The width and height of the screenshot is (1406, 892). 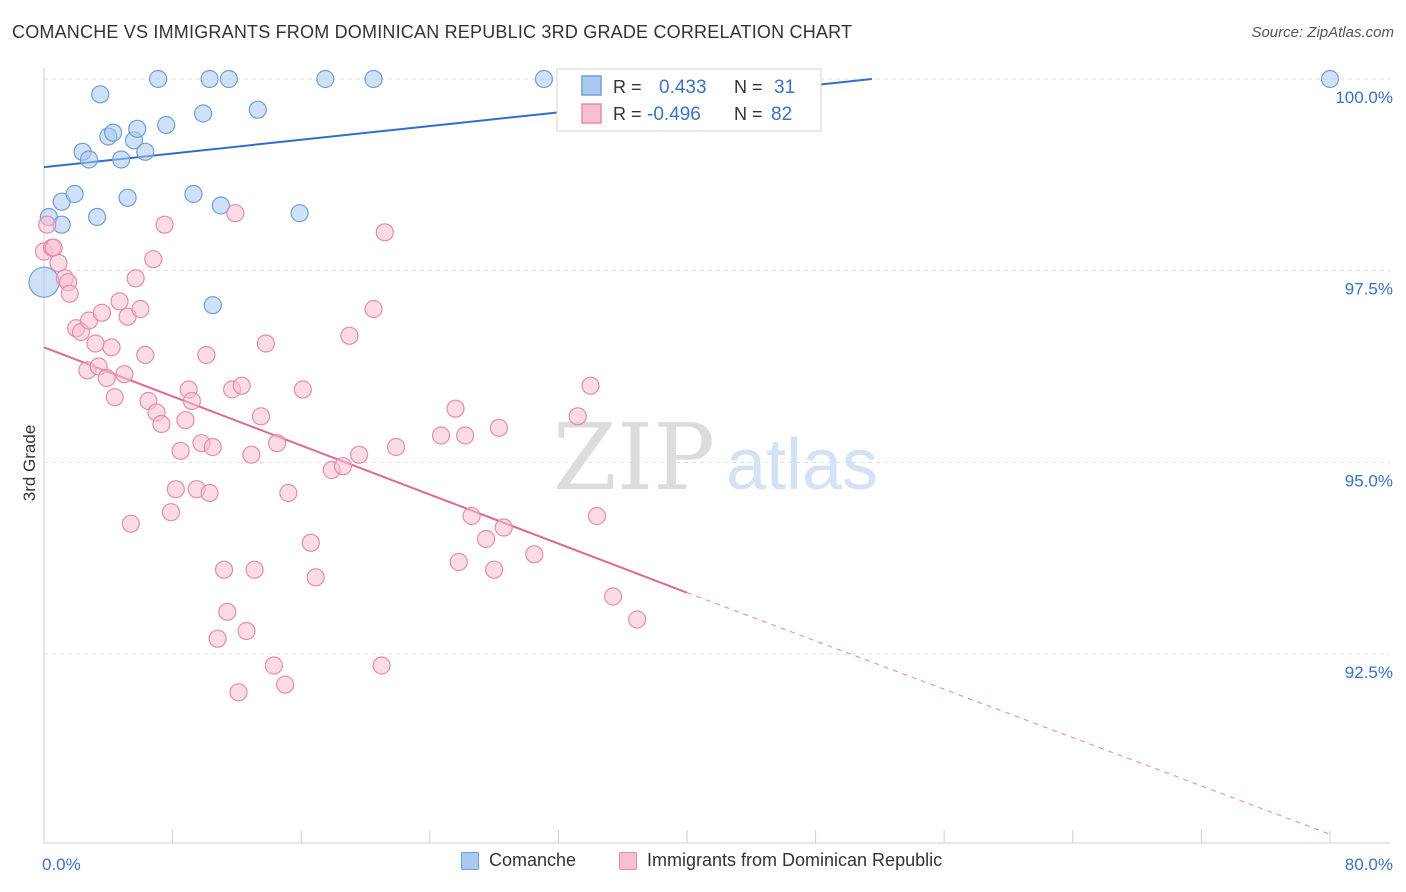 I want to click on stats-r-label-1: R =, so click(x=627, y=87).